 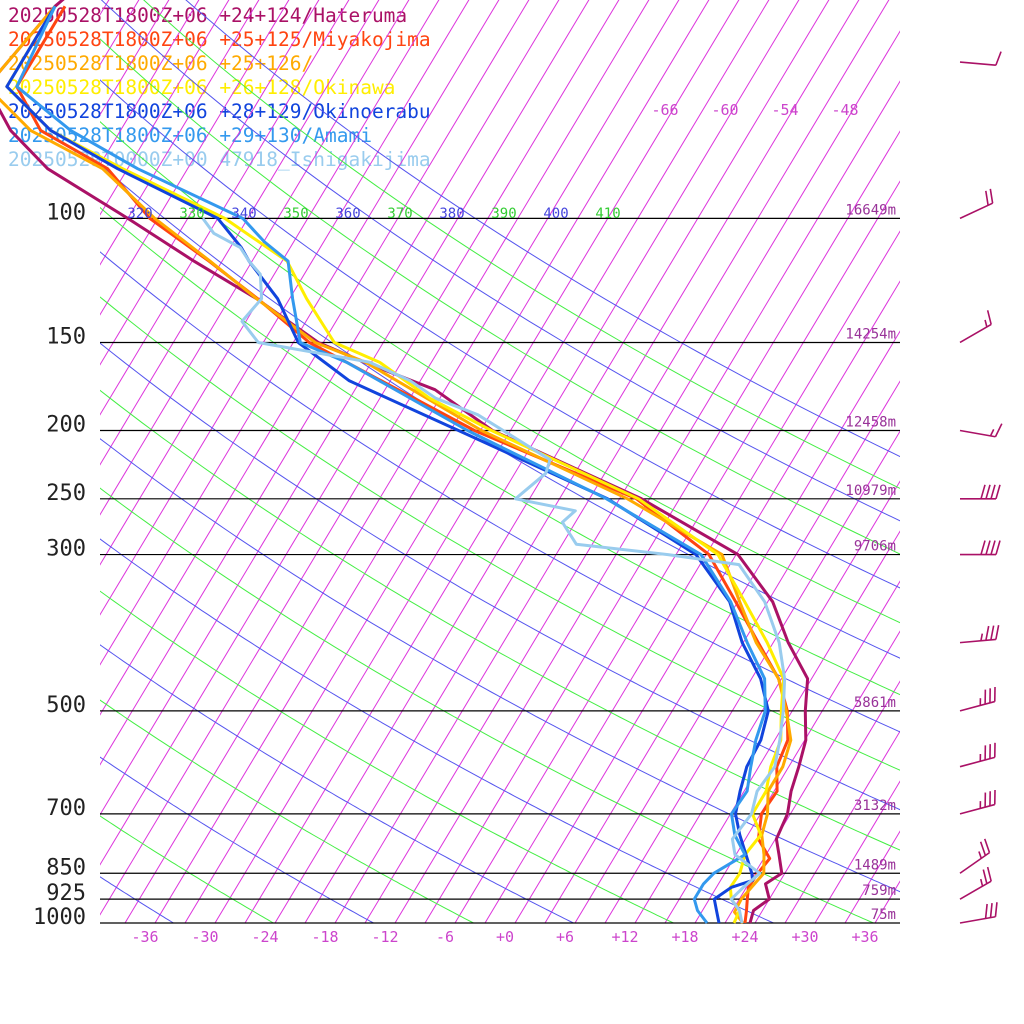 I want to click on height-label: 1489m, so click(x=875, y=865).